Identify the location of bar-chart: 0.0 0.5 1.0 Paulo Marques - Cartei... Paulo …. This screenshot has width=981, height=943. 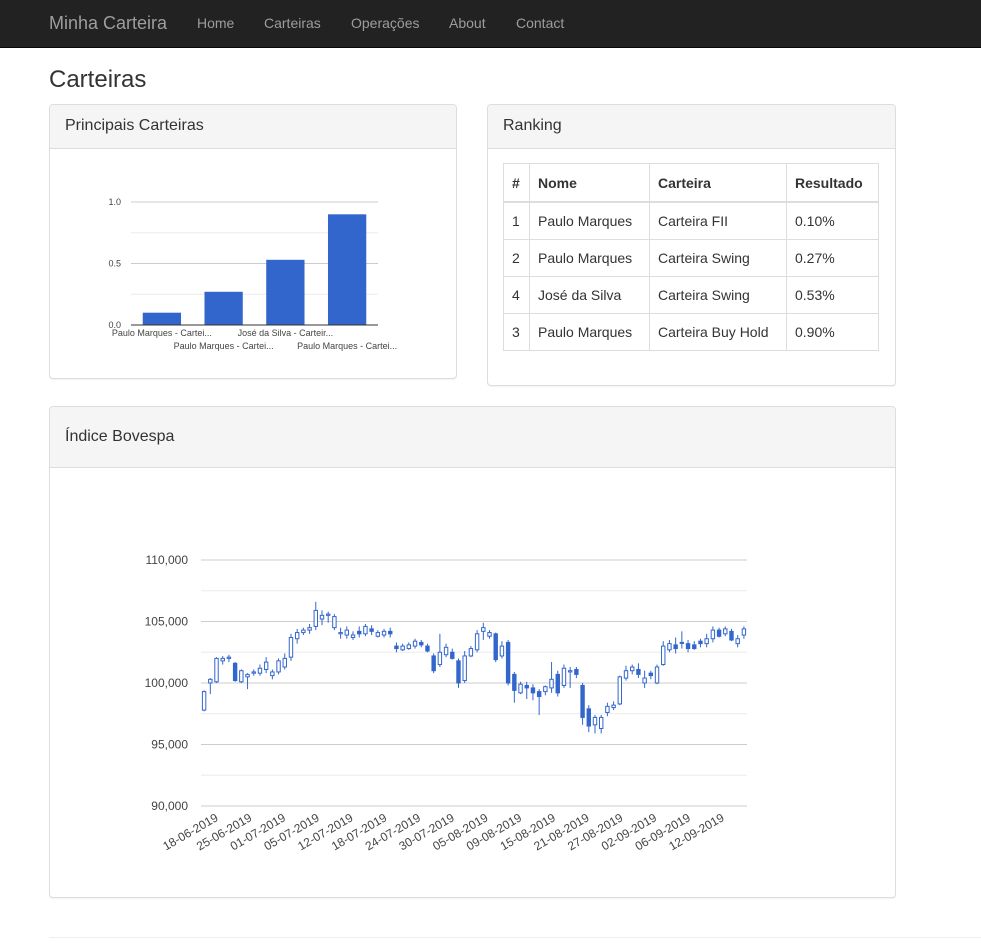
(252, 274).